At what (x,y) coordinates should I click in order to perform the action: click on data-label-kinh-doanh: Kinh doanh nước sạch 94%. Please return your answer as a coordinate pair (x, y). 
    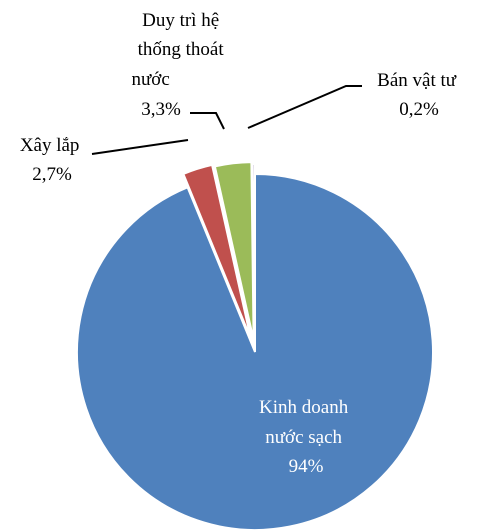
    Looking at the image, I should click on (306, 437).